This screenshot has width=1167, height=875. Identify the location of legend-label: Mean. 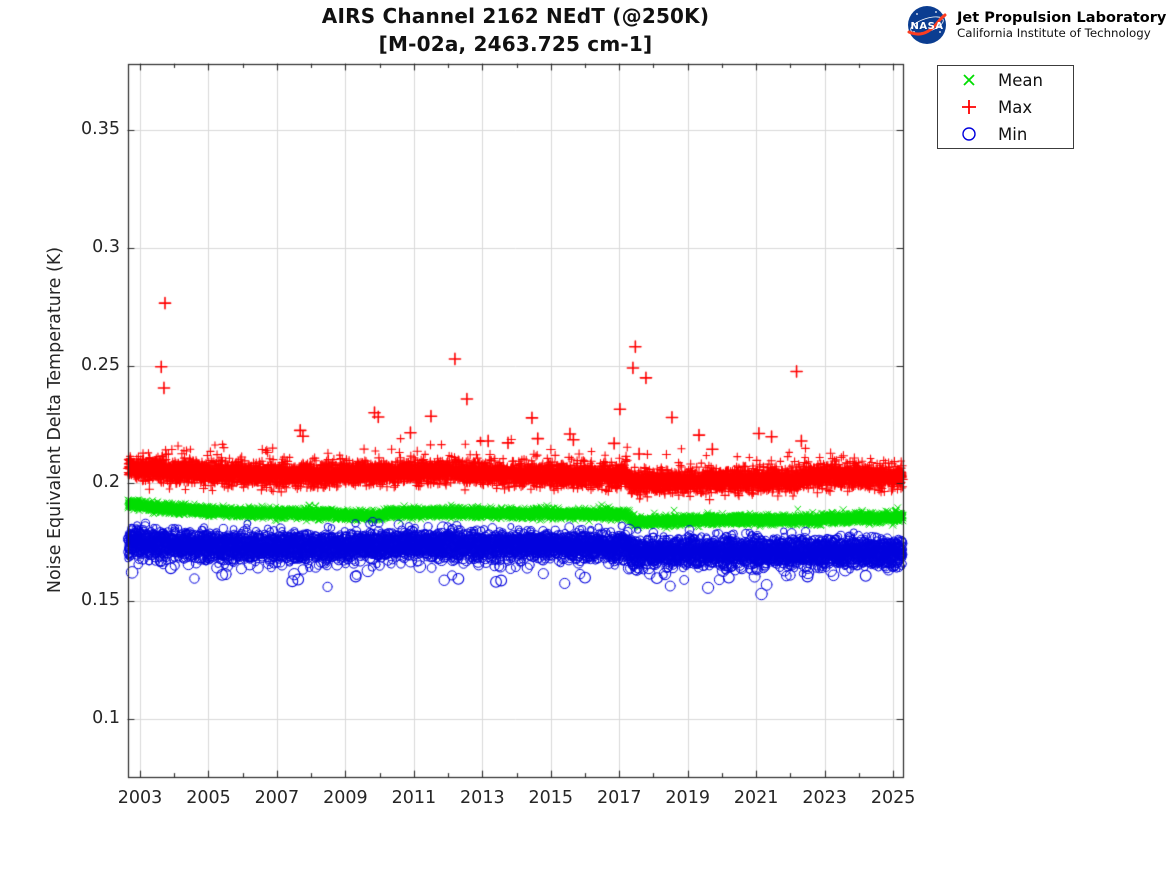
(1020, 80).